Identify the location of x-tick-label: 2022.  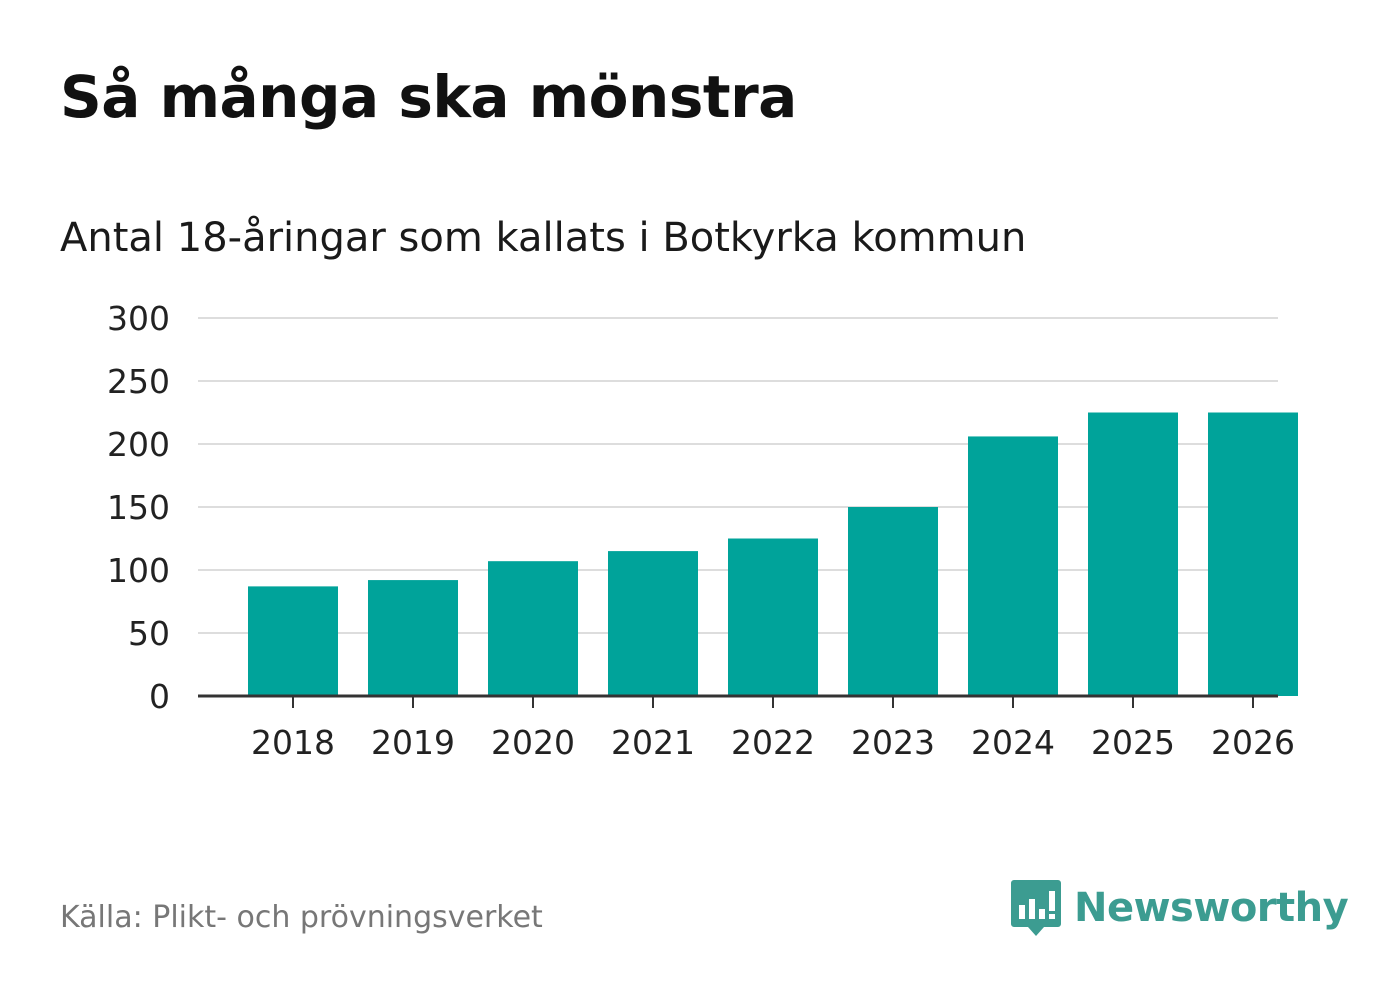
(773, 742).